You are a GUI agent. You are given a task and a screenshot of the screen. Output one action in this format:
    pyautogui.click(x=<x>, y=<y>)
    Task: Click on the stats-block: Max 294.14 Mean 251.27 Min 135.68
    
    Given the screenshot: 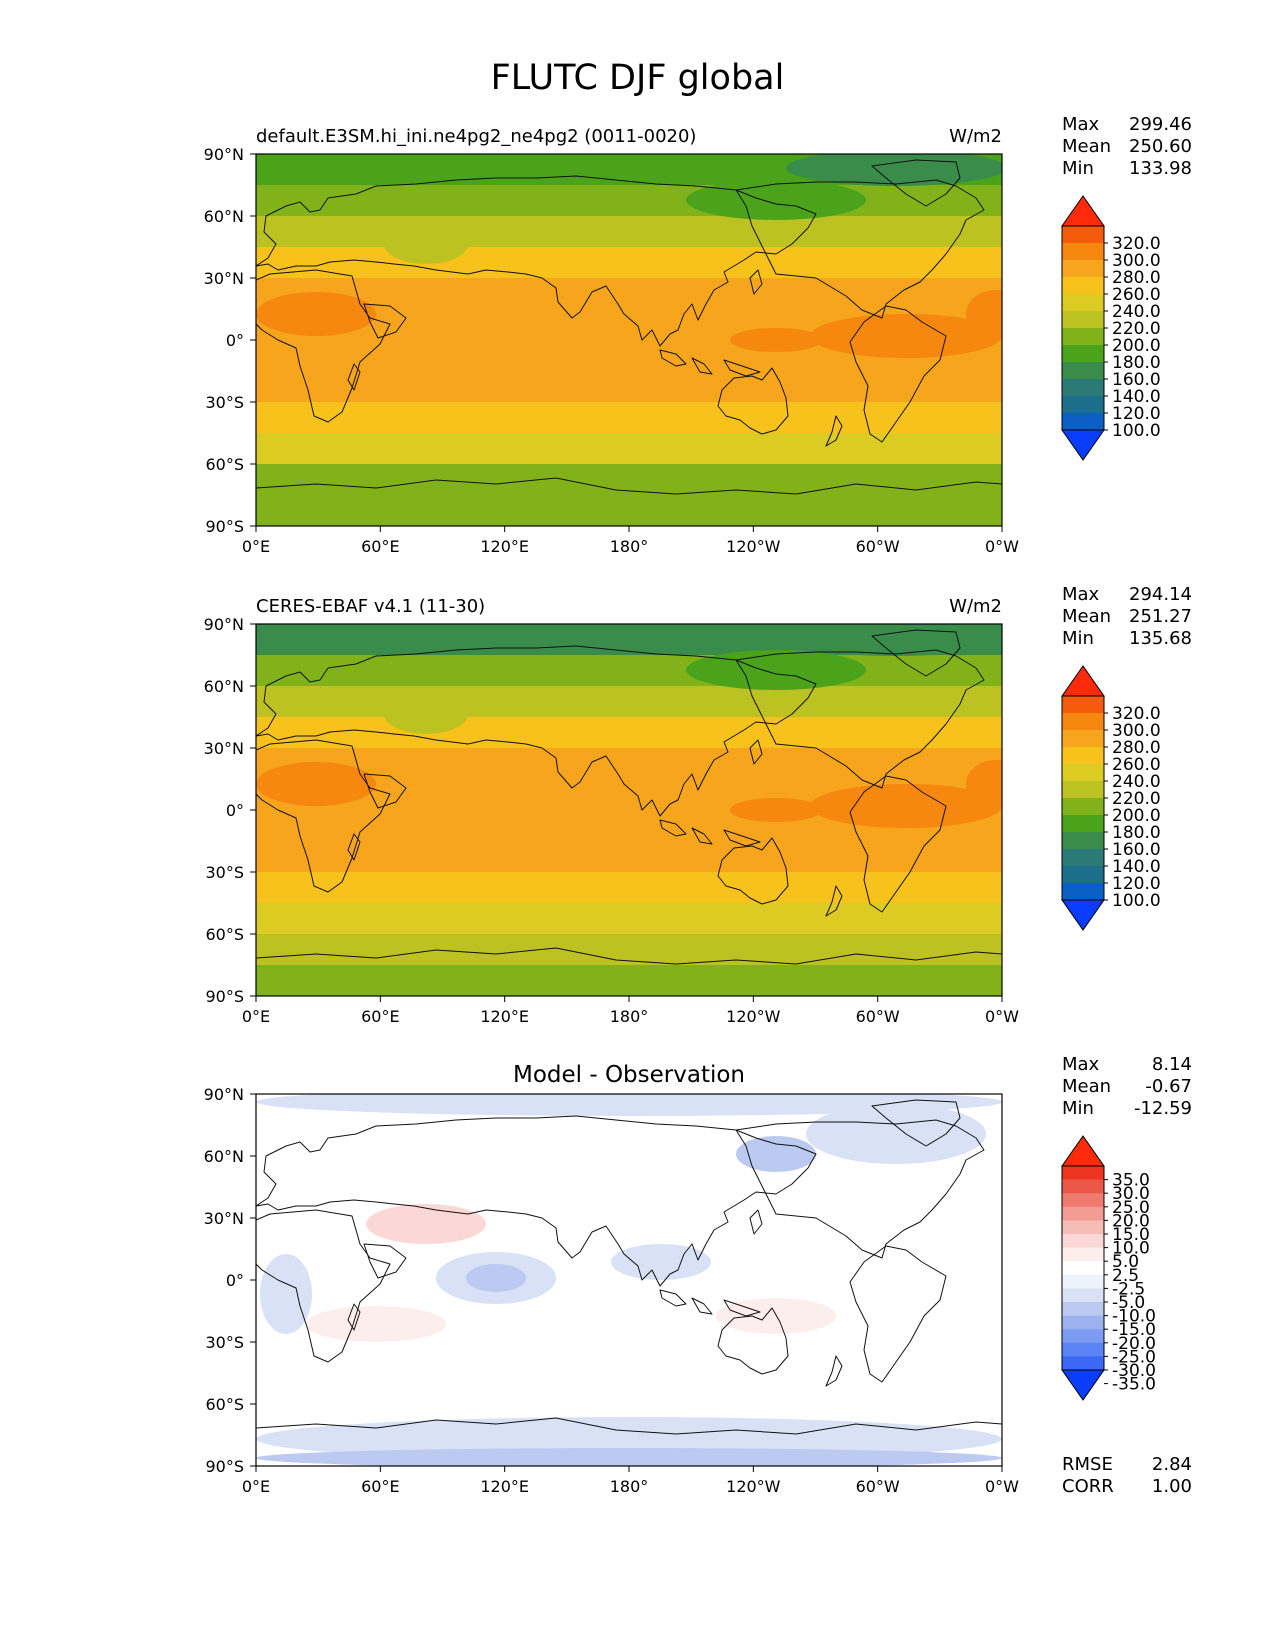 What is the action you would take?
    pyautogui.click(x=1127, y=617)
    